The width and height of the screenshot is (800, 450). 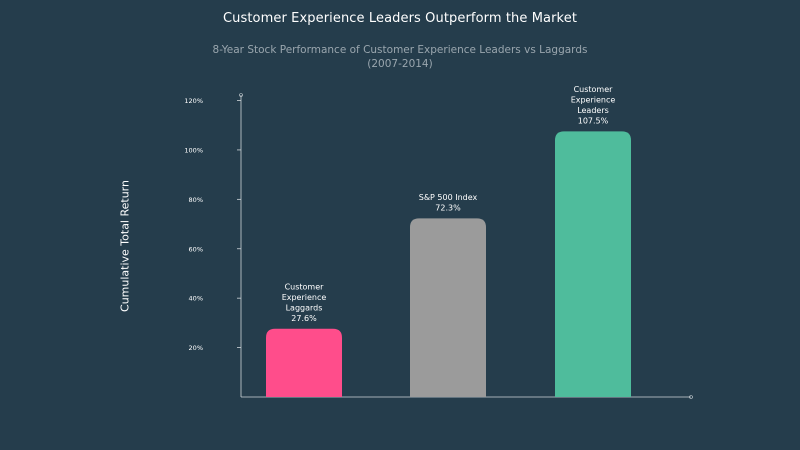 What do you see at coordinates (196, 249) in the screenshot?
I see `y-tick-label: 60%` at bounding box center [196, 249].